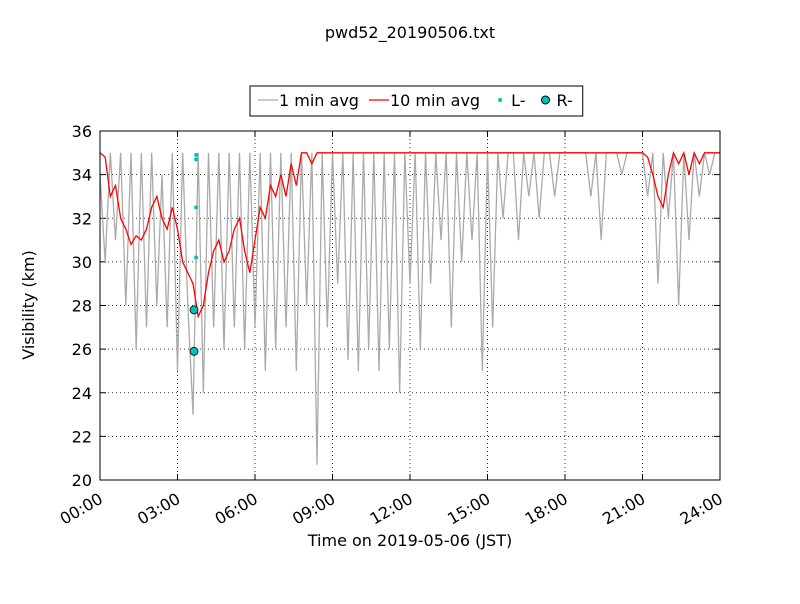 This screenshot has height=604, width=800. I want to click on y-tick-label: 30, so click(82, 262).